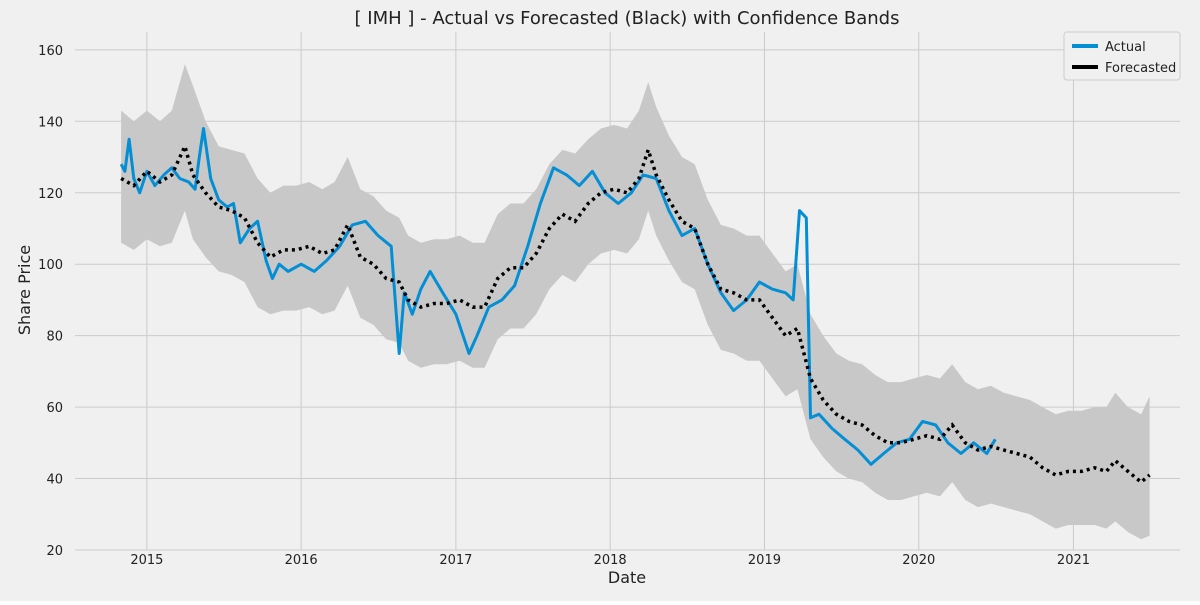  I want to click on legend: Actual Forecasted, so click(1122, 56).